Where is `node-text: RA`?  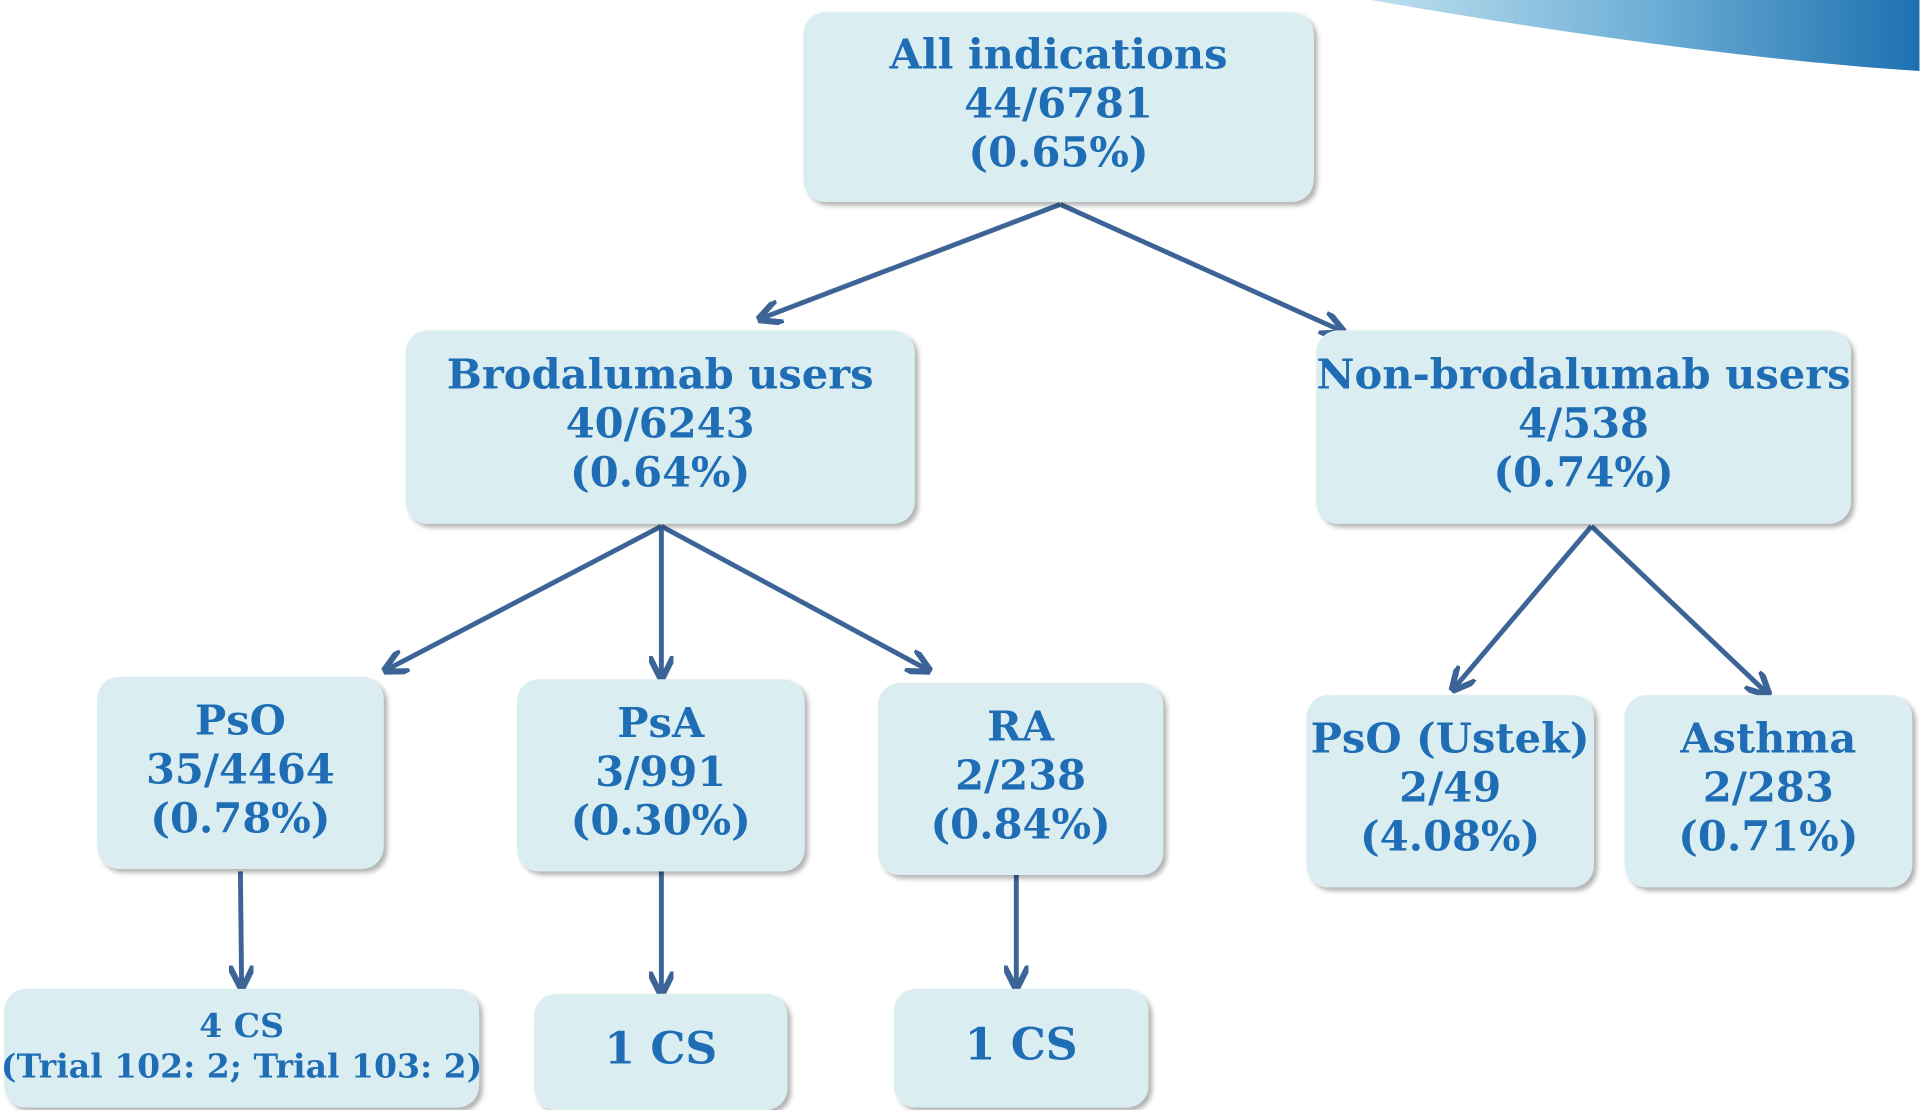 node-text: RA is located at coordinates (1021, 726).